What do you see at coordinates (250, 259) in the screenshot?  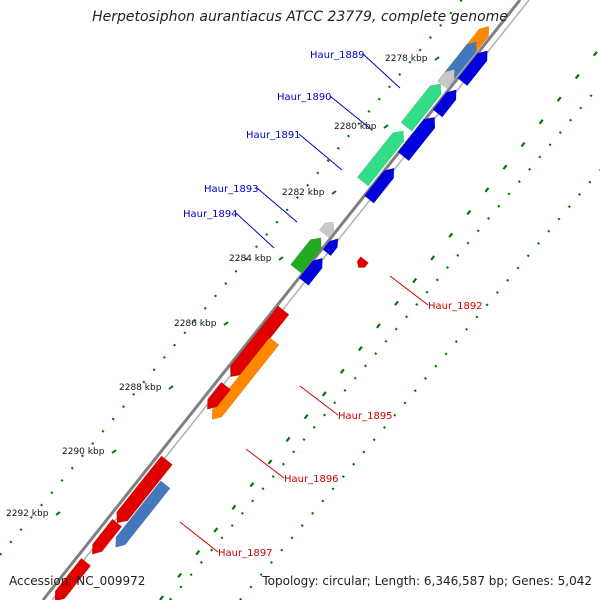 I see `tick-label: 2284 kbp` at bounding box center [250, 259].